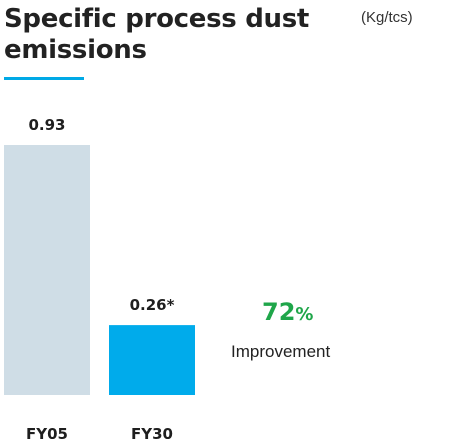  Describe the element at coordinates (47, 270) in the screenshot. I see `bar-fy05` at that location.